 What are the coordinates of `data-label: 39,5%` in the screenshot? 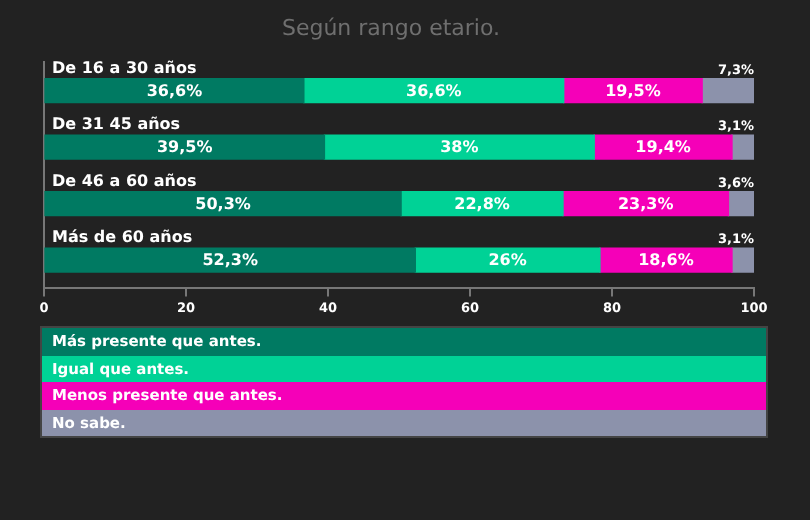 It's located at (184, 147).